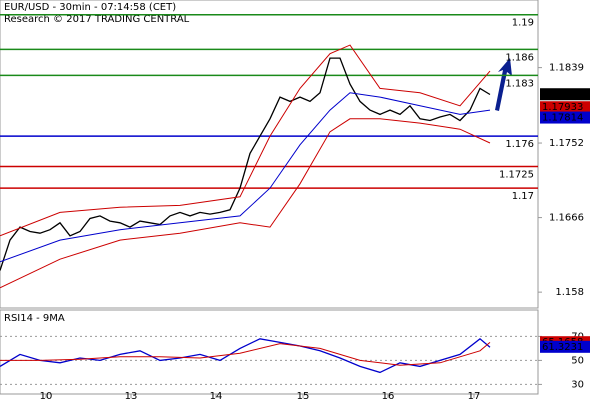  Describe the element at coordinates (562, 118) in the screenshot. I see `price-tag-label: 1.17814` at that location.